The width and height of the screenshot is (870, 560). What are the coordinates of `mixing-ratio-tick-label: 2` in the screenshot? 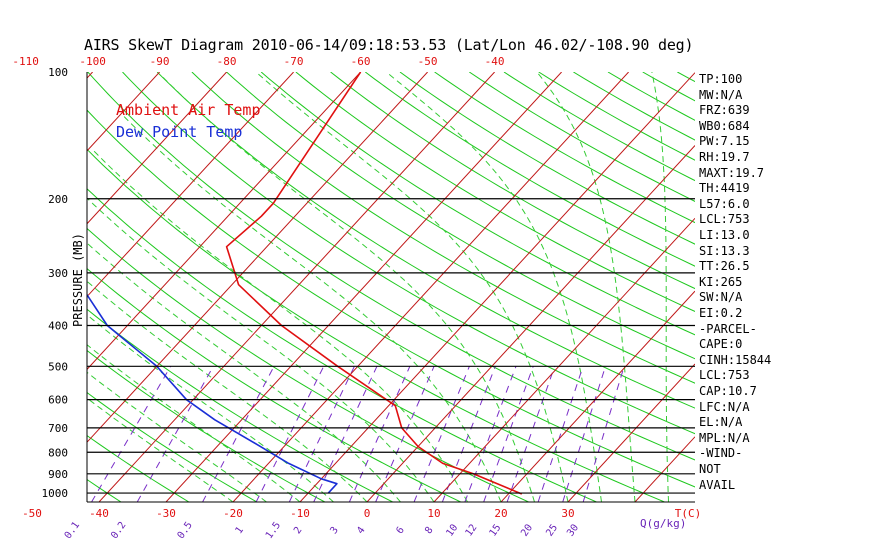 It's located at (298, 530).